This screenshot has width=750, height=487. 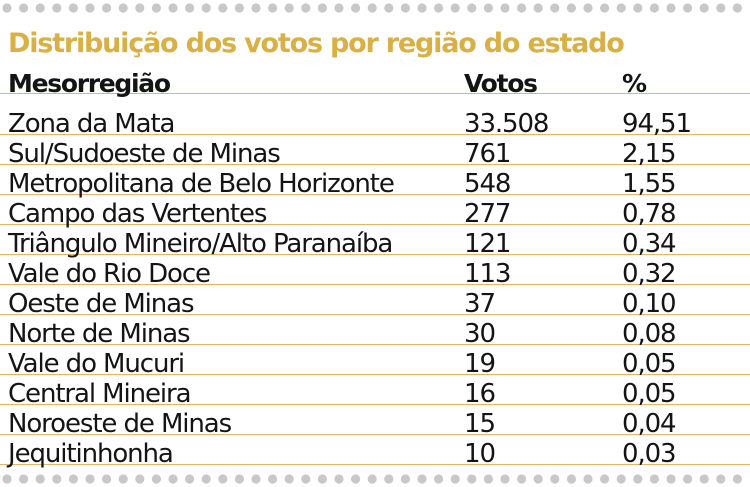 What do you see at coordinates (91, 454) in the screenshot?
I see `cell-mesorregiao: Jequitinhonha` at bounding box center [91, 454].